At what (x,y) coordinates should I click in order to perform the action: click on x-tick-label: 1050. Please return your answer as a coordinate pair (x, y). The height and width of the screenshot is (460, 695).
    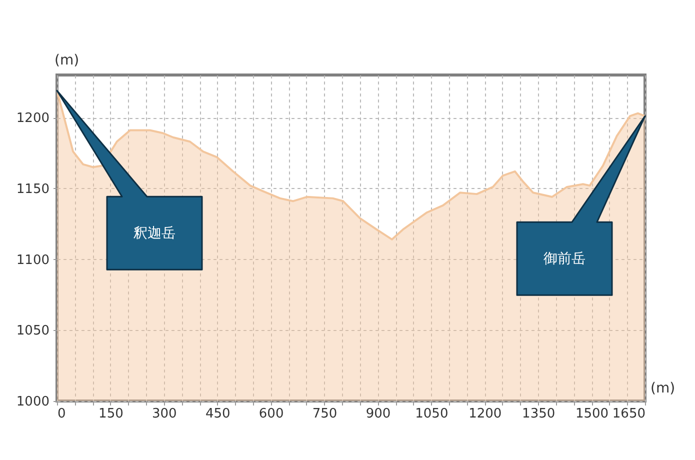
    Looking at the image, I should click on (431, 414).